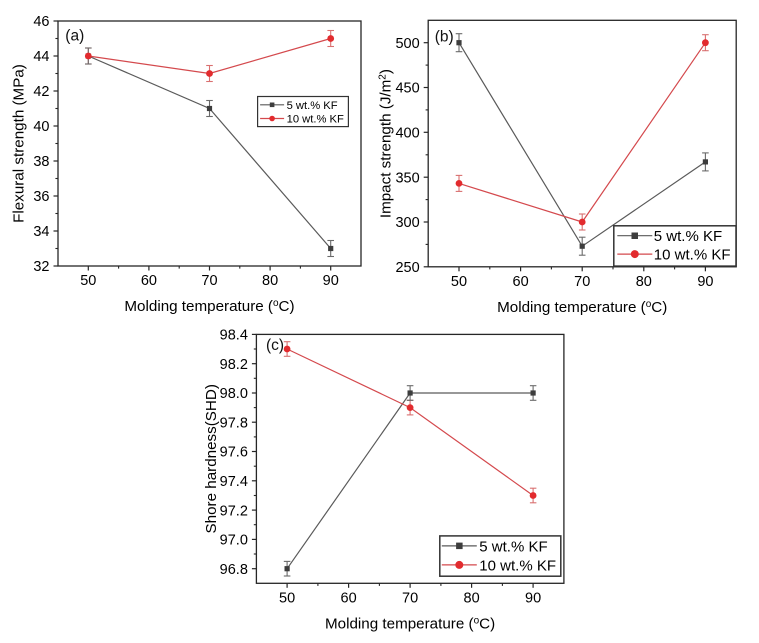  I want to click on svg-text: 44, so click(41, 57).